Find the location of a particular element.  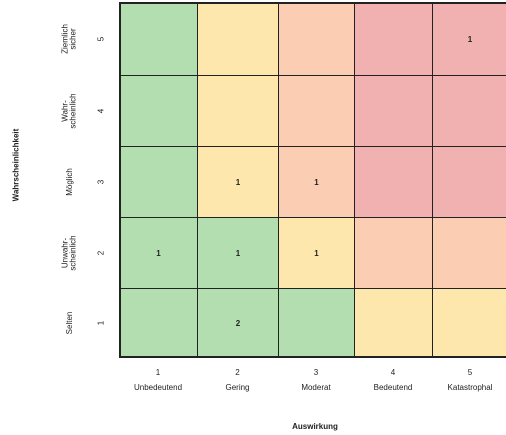

column-tick: 5 is located at coordinates (470, 372).